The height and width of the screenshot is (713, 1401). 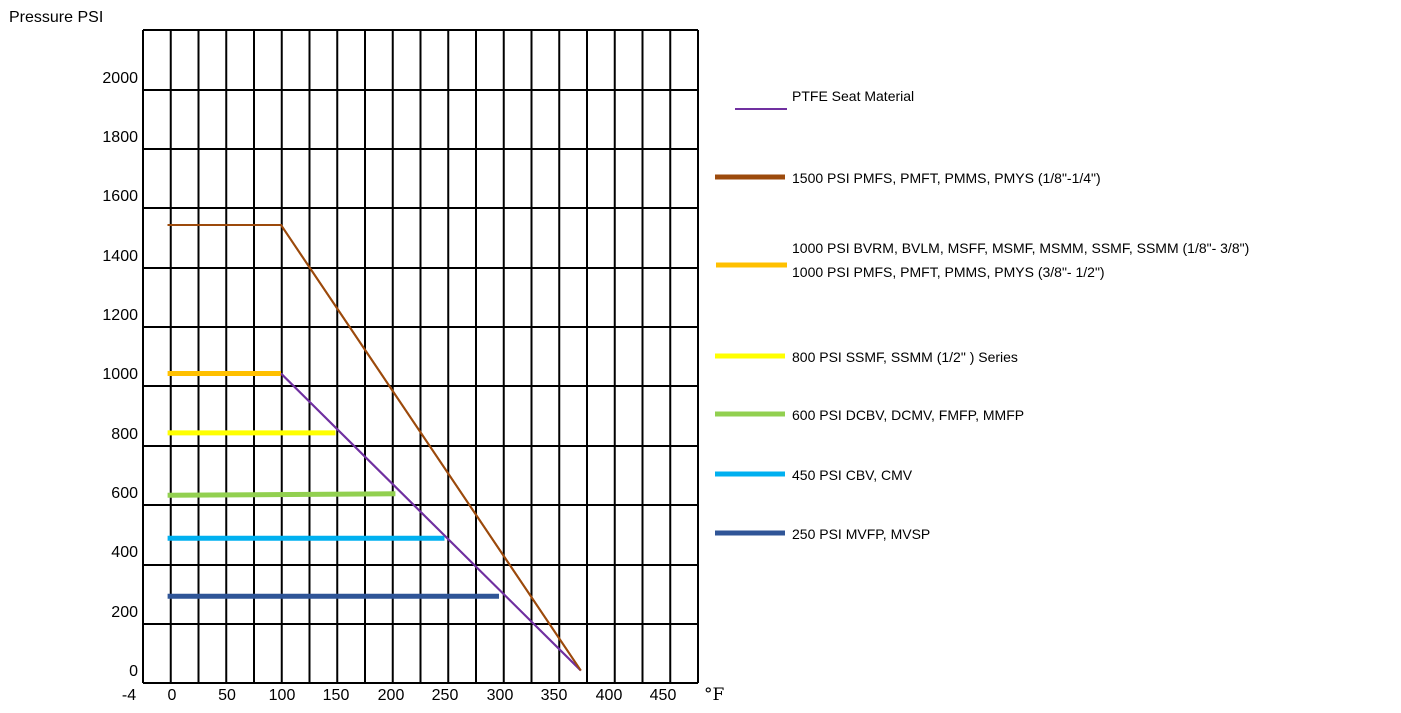 I want to click on y-tick-label: 1400, so click(x=120, y=256).